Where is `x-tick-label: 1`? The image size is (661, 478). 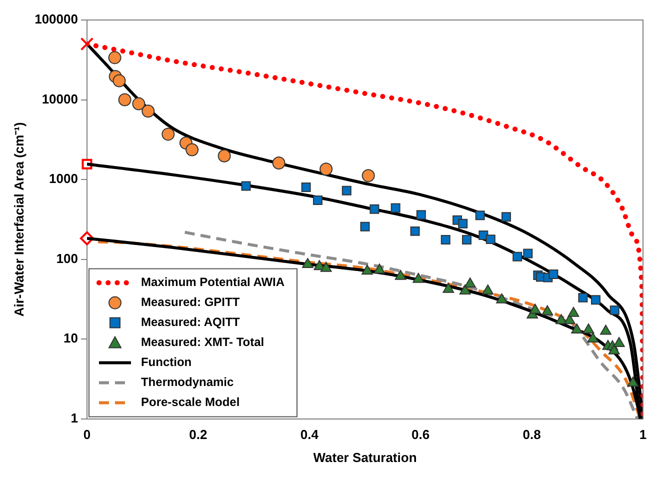
x-tick-label: 1 is located at coordinates (643, 434).